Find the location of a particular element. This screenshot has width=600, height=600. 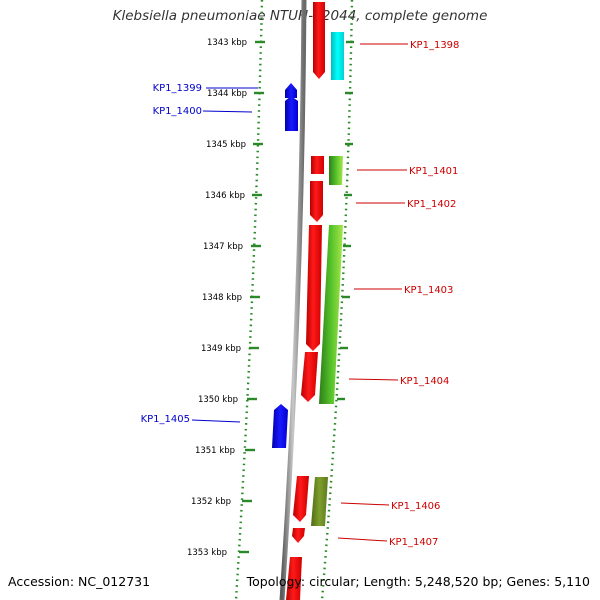

scale-label: 1348 kbp is located at coordinates (222, 298).